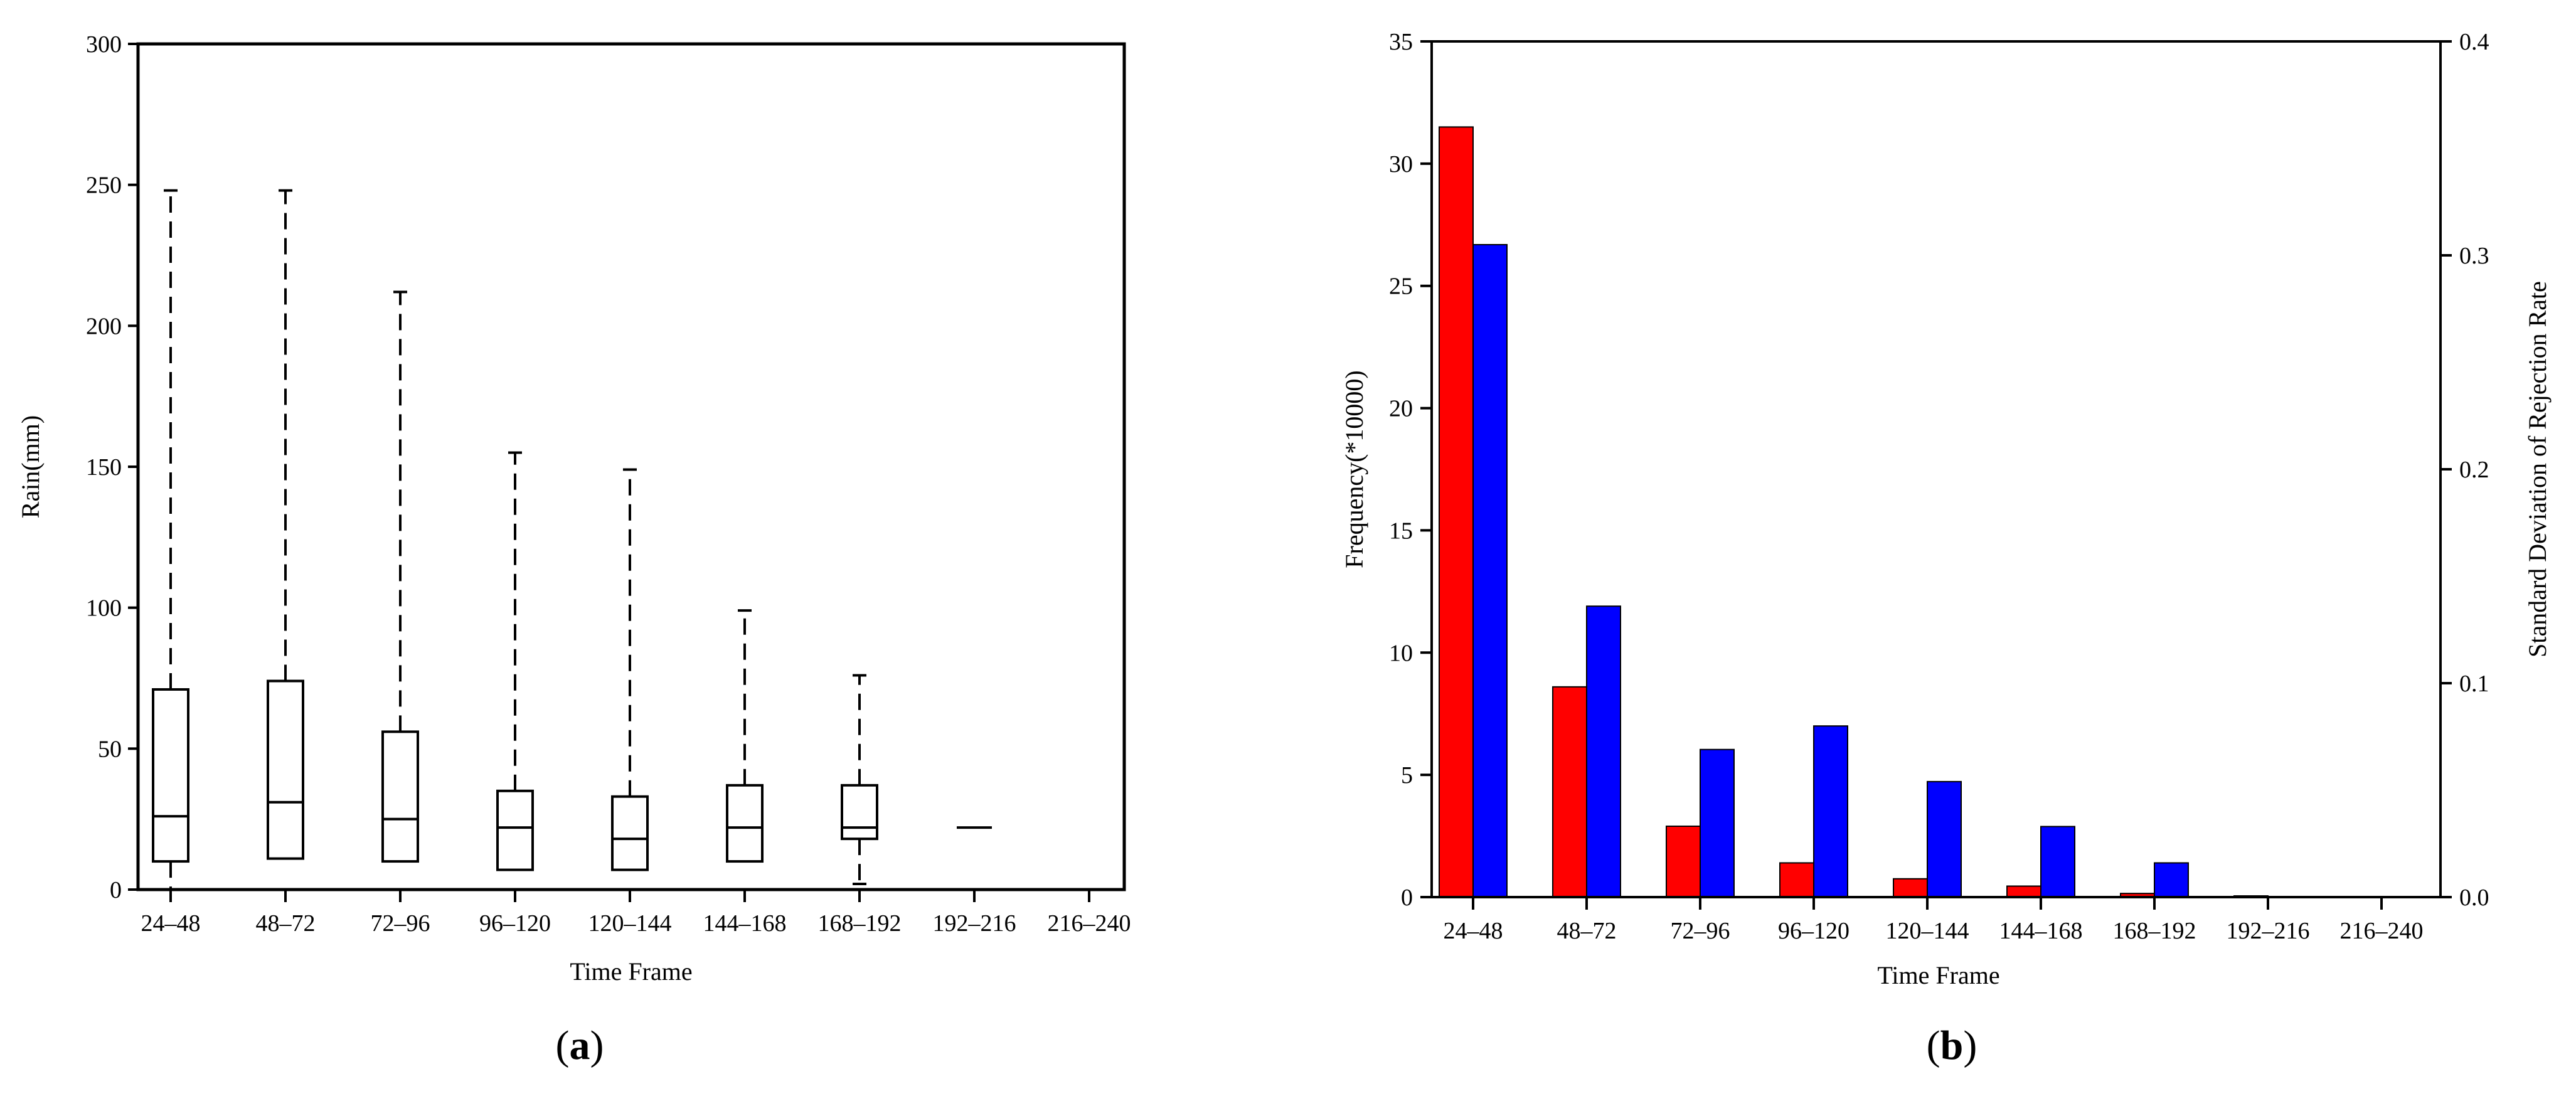 Image resolution: width=2576 pixels, height=1101 pixels. I want to click on panel-a-xtick-label: 96–120, so click(515, 923).